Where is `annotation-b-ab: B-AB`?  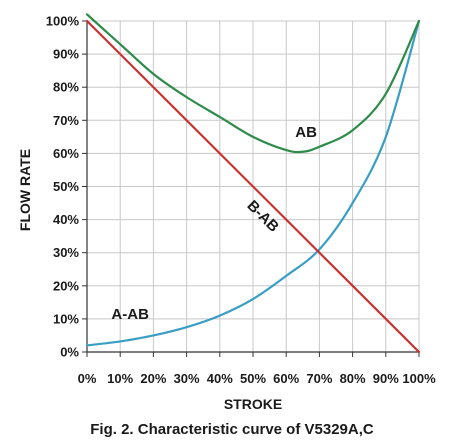 annotation-b-ab: B-AB is located at coordinates (263, 216).